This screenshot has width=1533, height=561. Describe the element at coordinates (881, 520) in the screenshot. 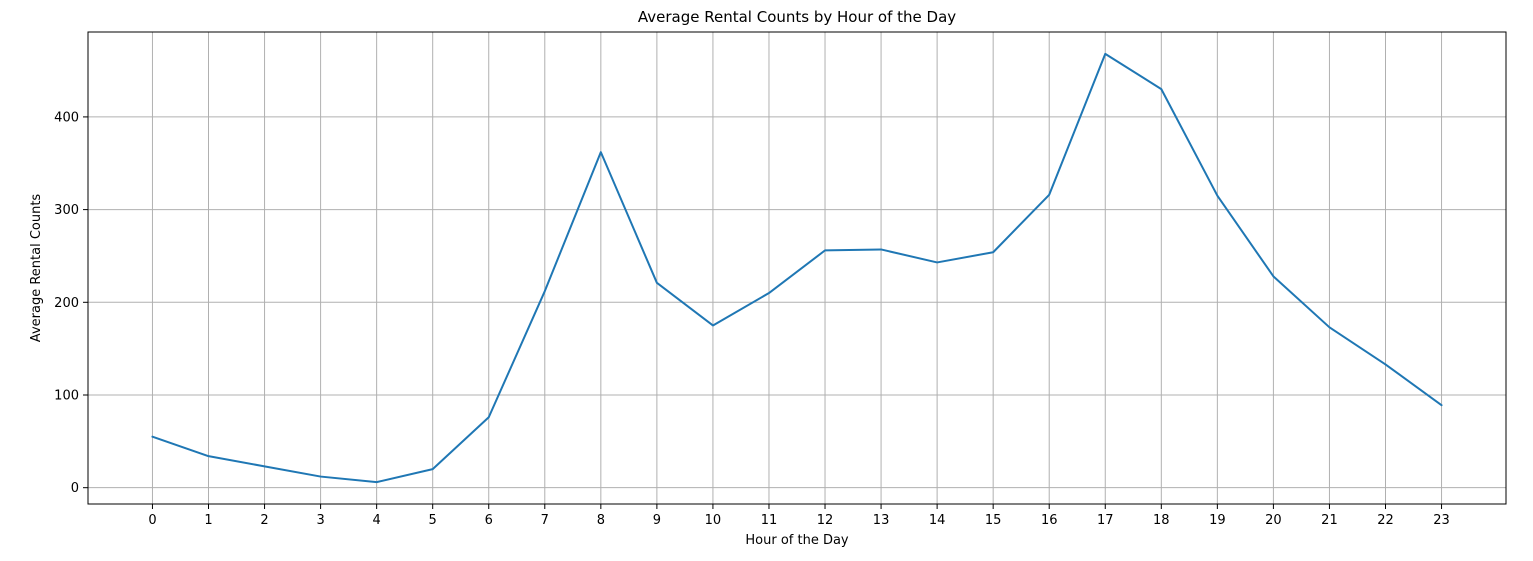

I see `x-tick-label: 13` at that location.